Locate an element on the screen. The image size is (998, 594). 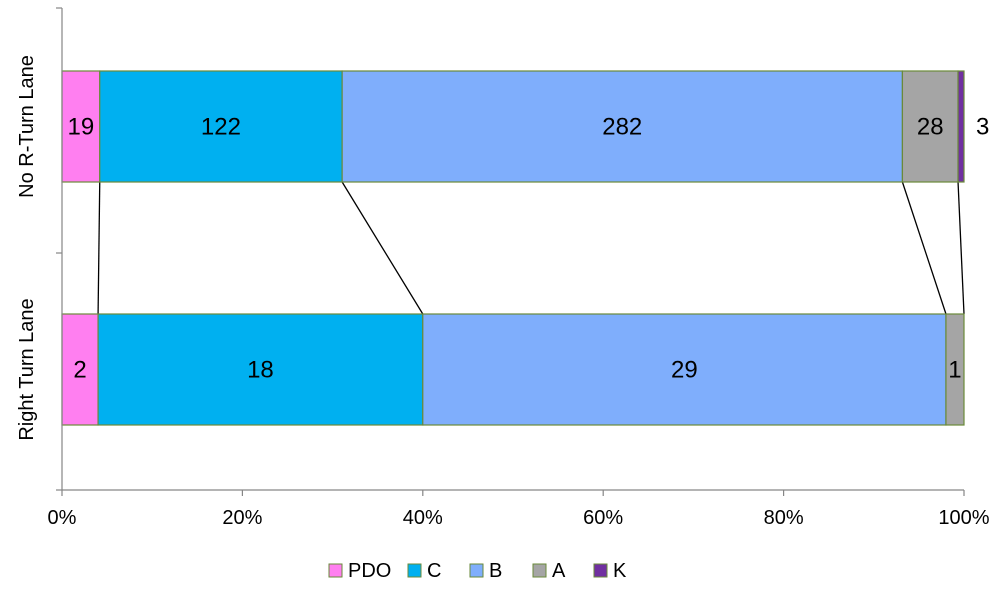
x-tick-label: 80% is located at coordinates (784, 518).